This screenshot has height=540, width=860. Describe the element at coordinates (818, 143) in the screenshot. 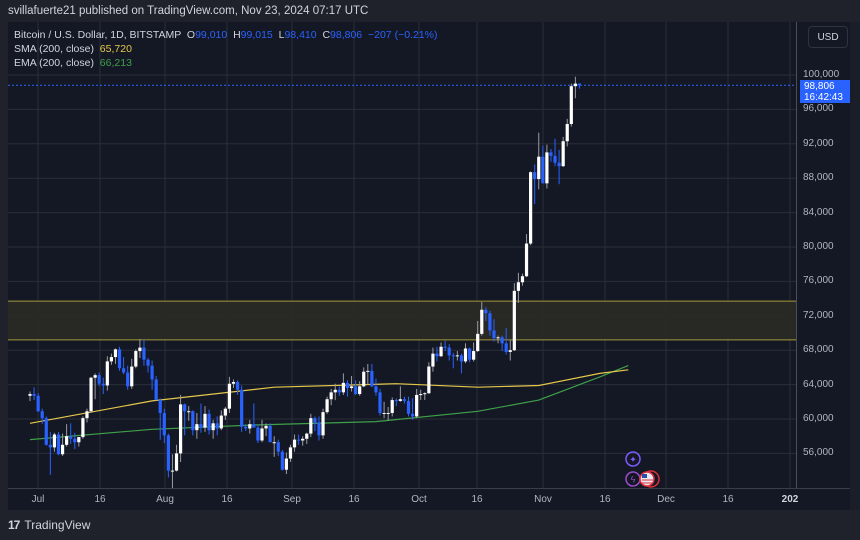

I see `price-tick-label: 92,000` at that location.